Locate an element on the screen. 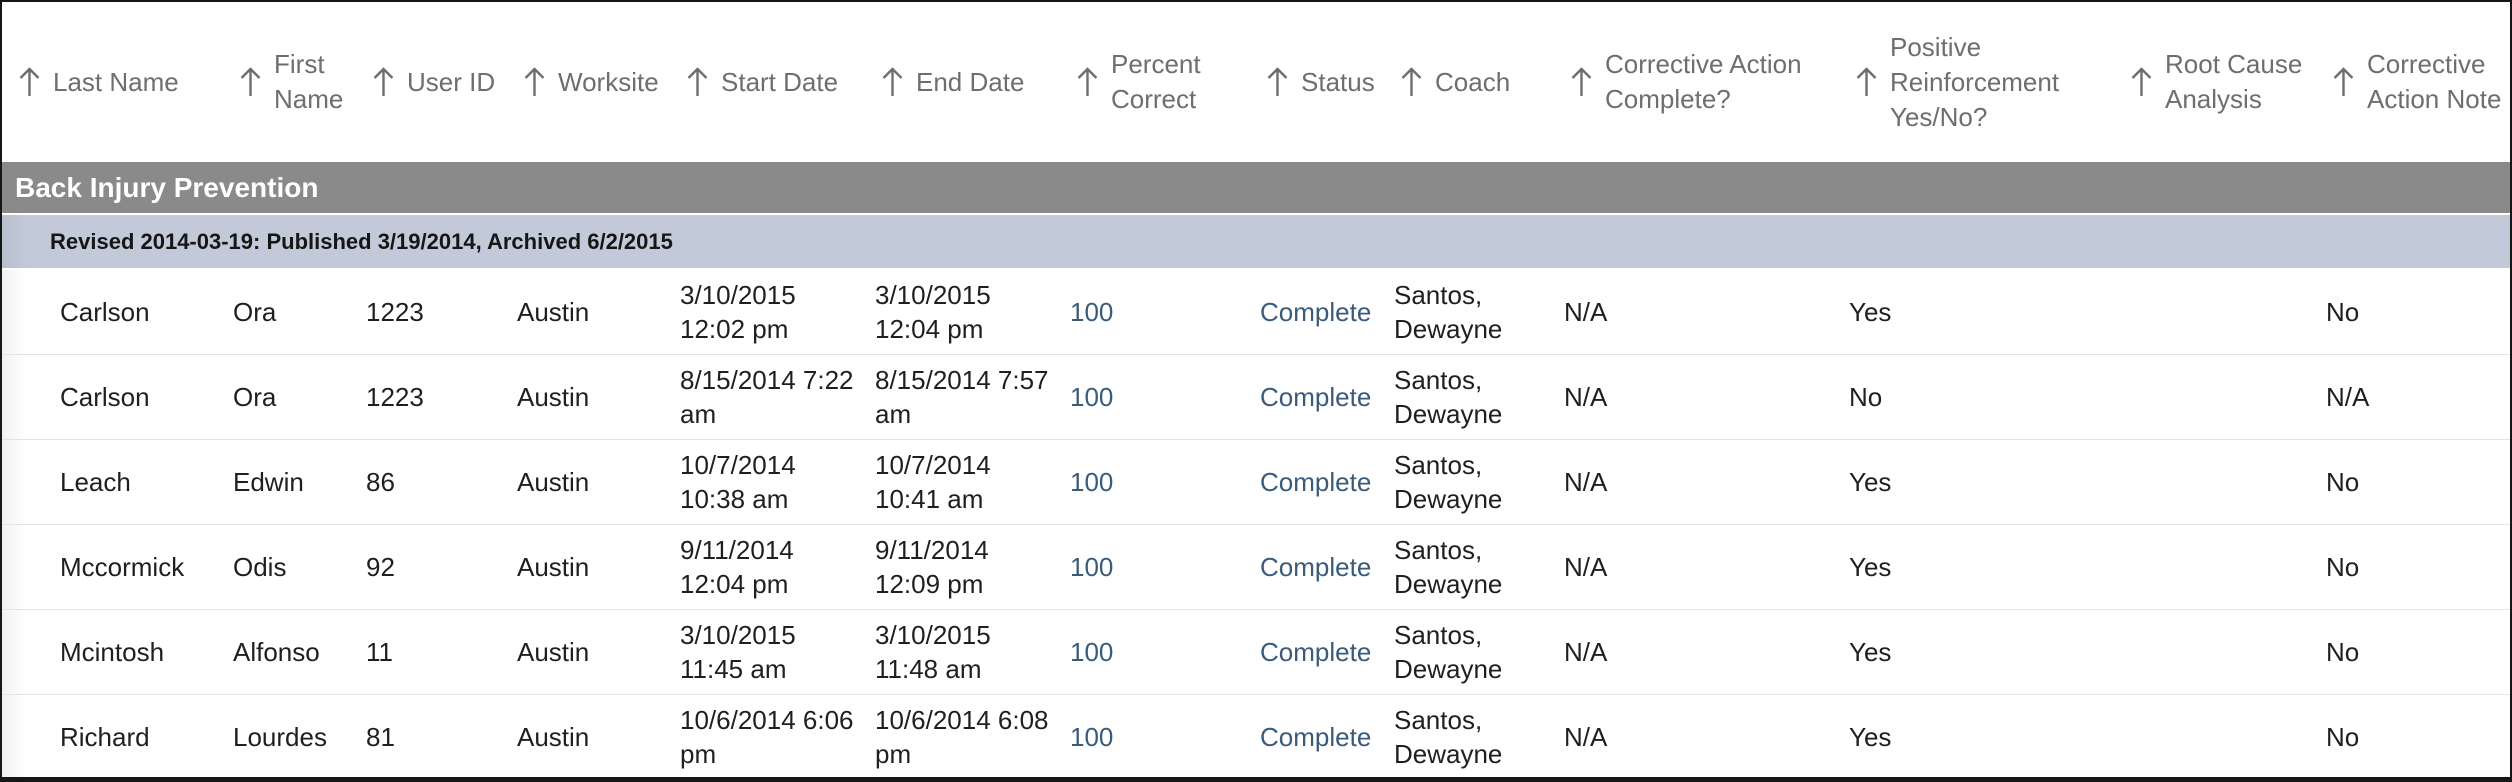  cell-user_id: 81 is located at coordinates (431, 735).